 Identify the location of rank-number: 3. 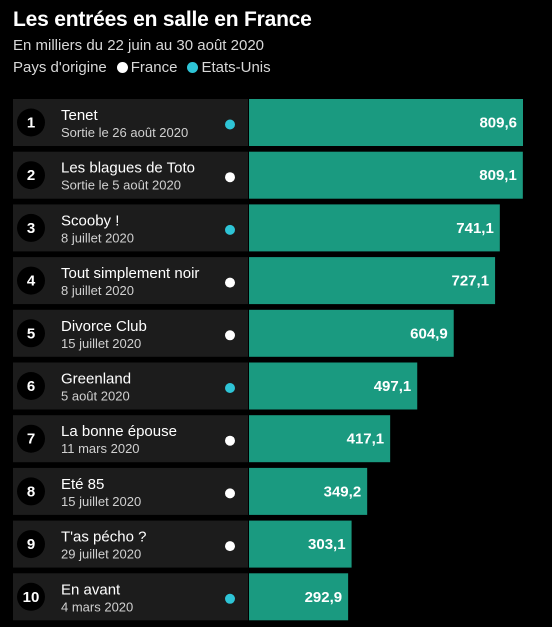
(31, 228).